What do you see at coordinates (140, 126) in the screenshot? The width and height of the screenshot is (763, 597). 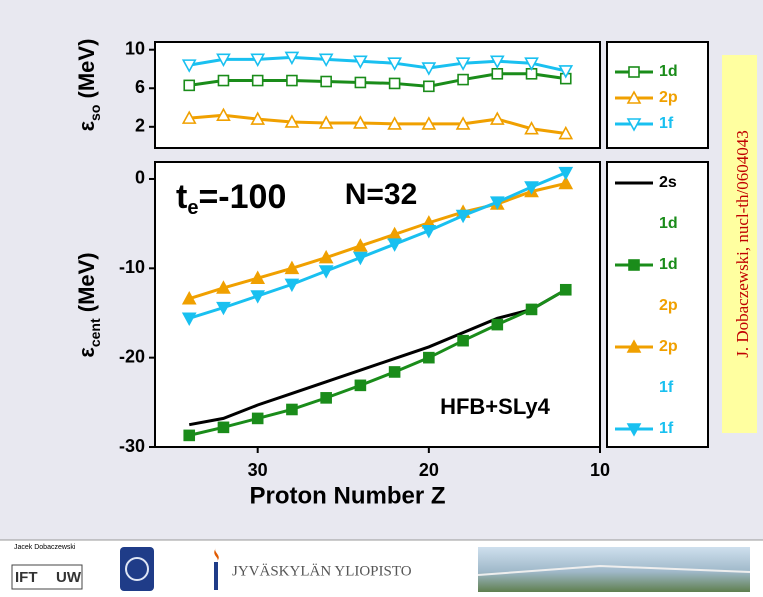 I see `y-tick-label: 2` at bounding box center [140, 126].